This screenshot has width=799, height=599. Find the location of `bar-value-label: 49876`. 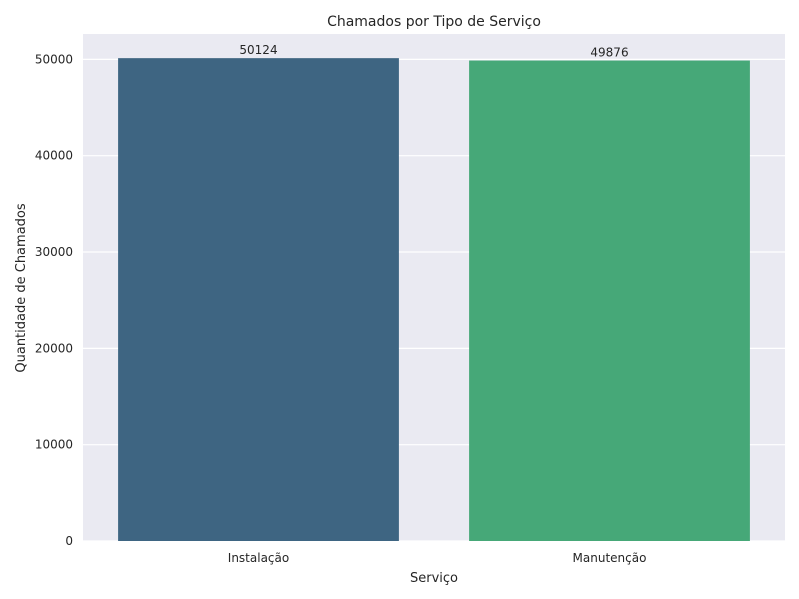

bar-value-label: 49876 is located at coordinates (609, 53).